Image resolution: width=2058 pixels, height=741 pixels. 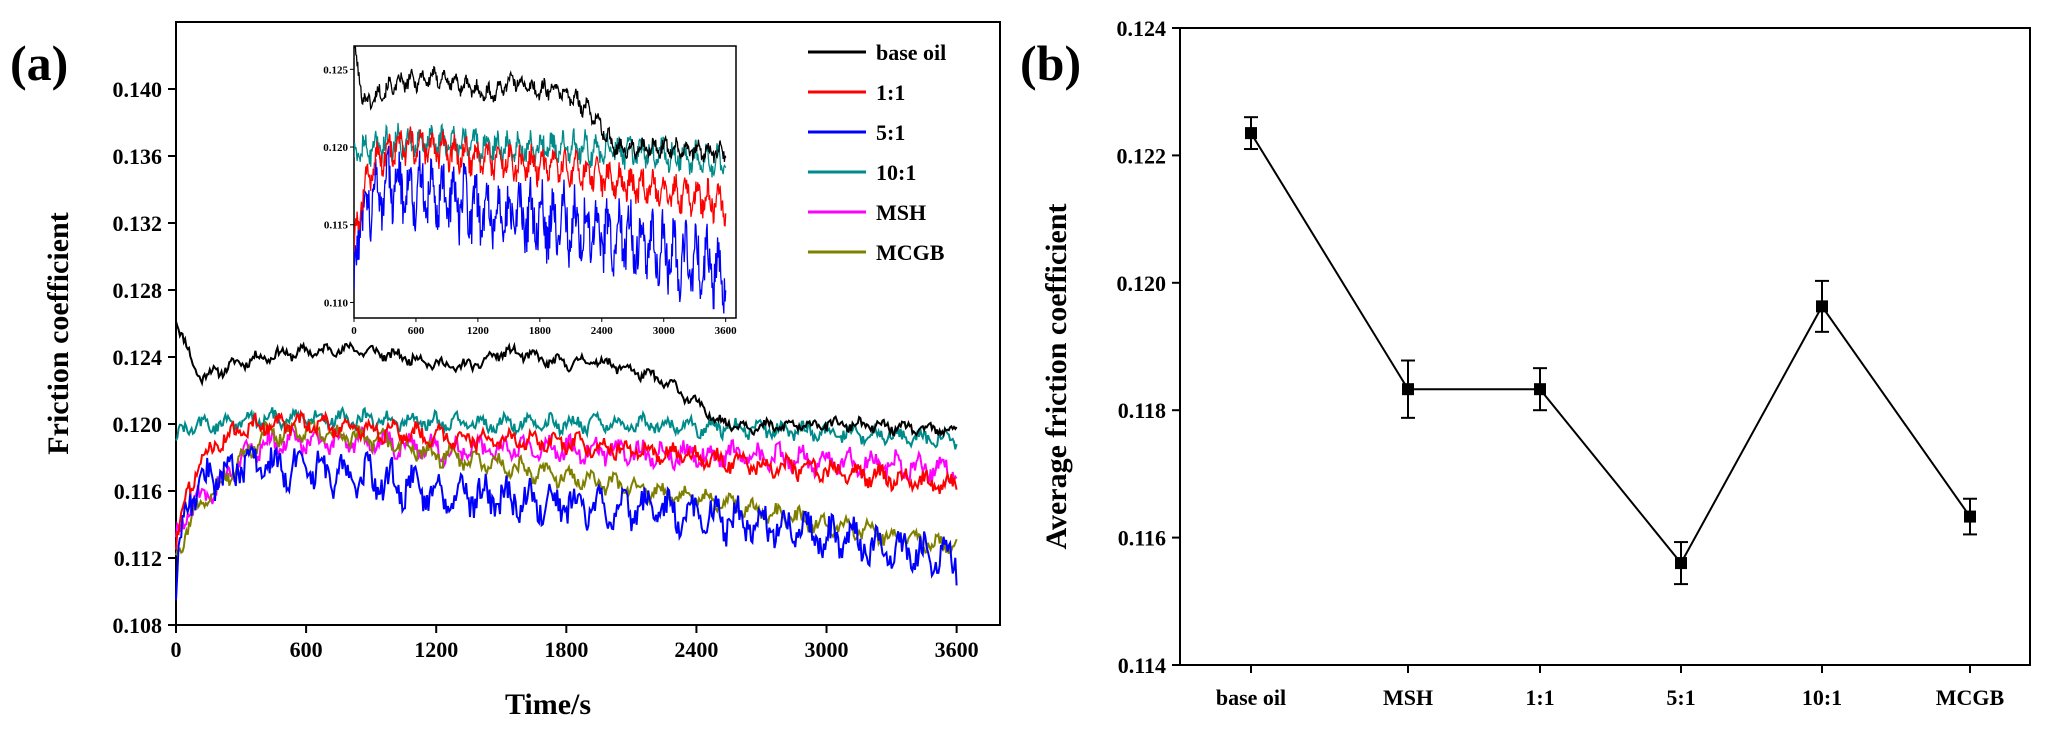 I want to click on inset-plot-area, so click(x=540, y=180).